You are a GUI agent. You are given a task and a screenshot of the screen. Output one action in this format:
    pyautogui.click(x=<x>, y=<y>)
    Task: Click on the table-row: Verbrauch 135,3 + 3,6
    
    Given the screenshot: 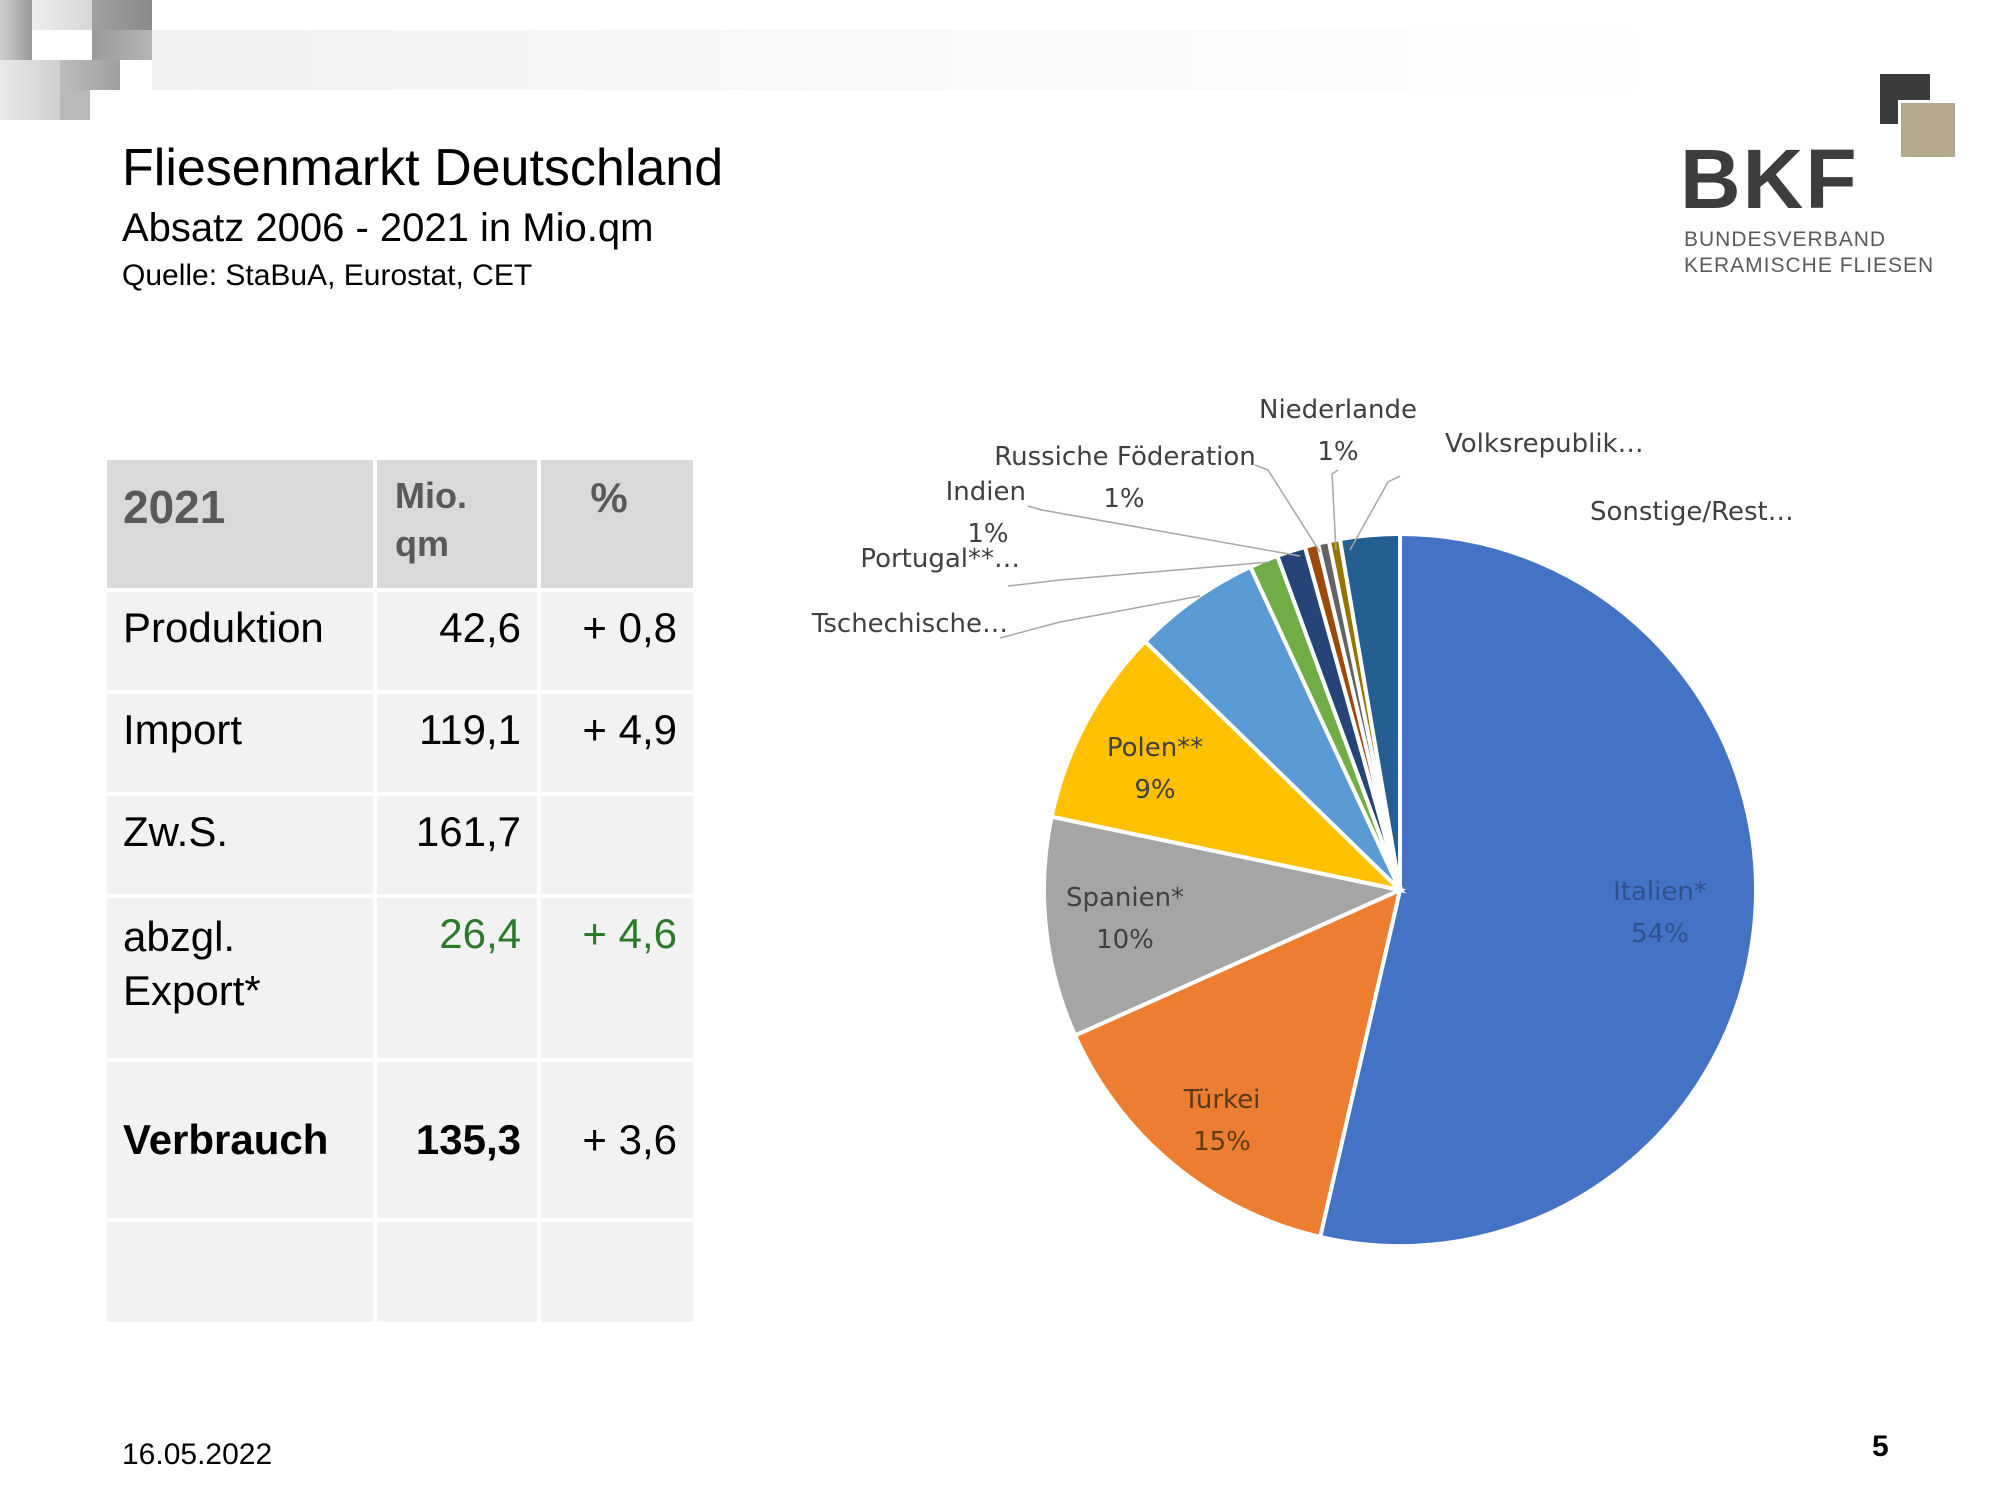 What is the action you would take?
    pyautogui.click(x=400, y=1140)
    